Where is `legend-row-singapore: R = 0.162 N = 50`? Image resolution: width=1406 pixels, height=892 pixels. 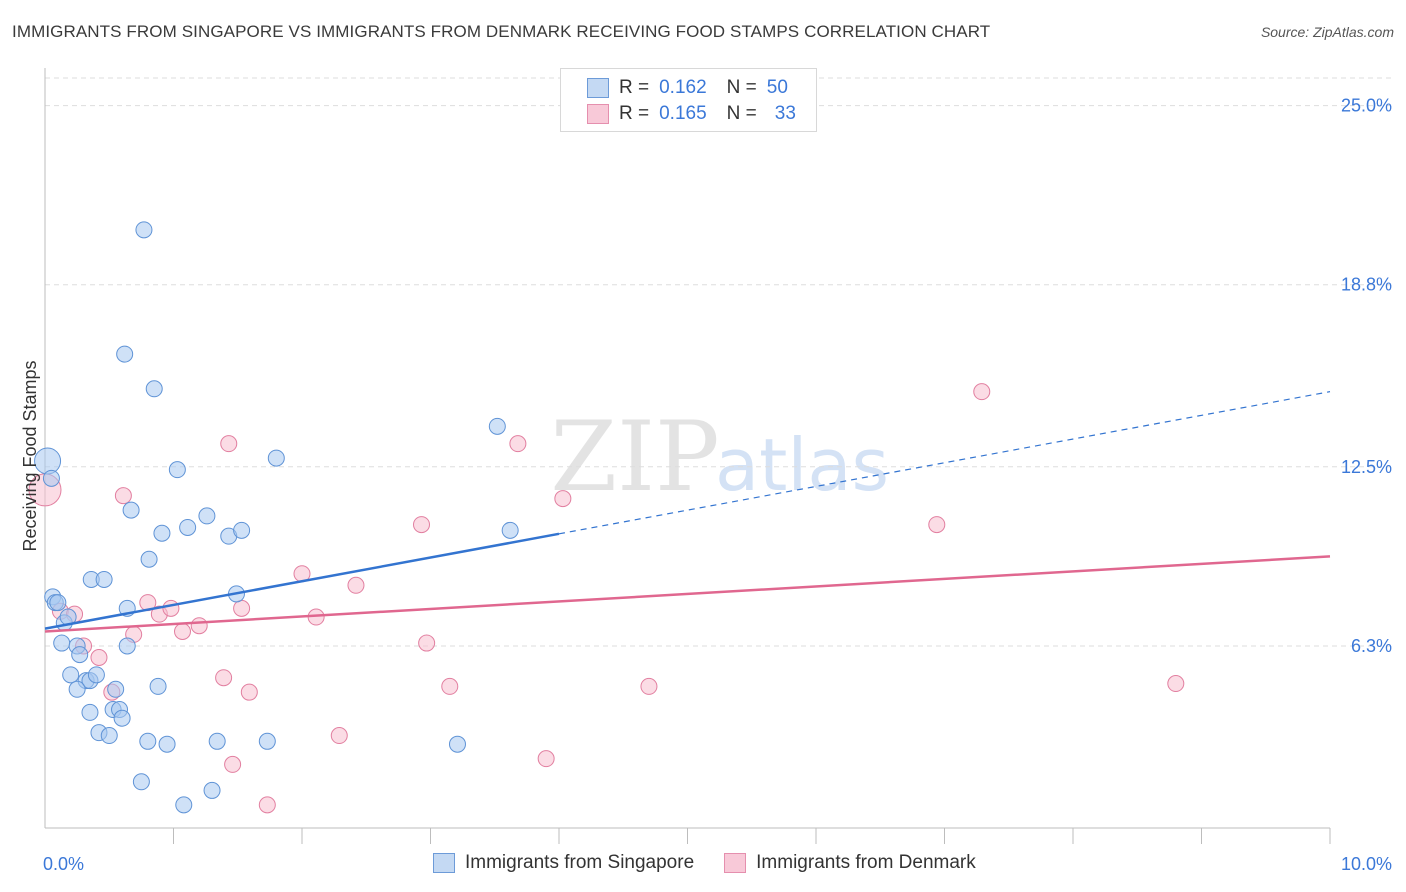
legend-row-singapore: R = 0.162 N = 50 is located at coordinates (687, 88).